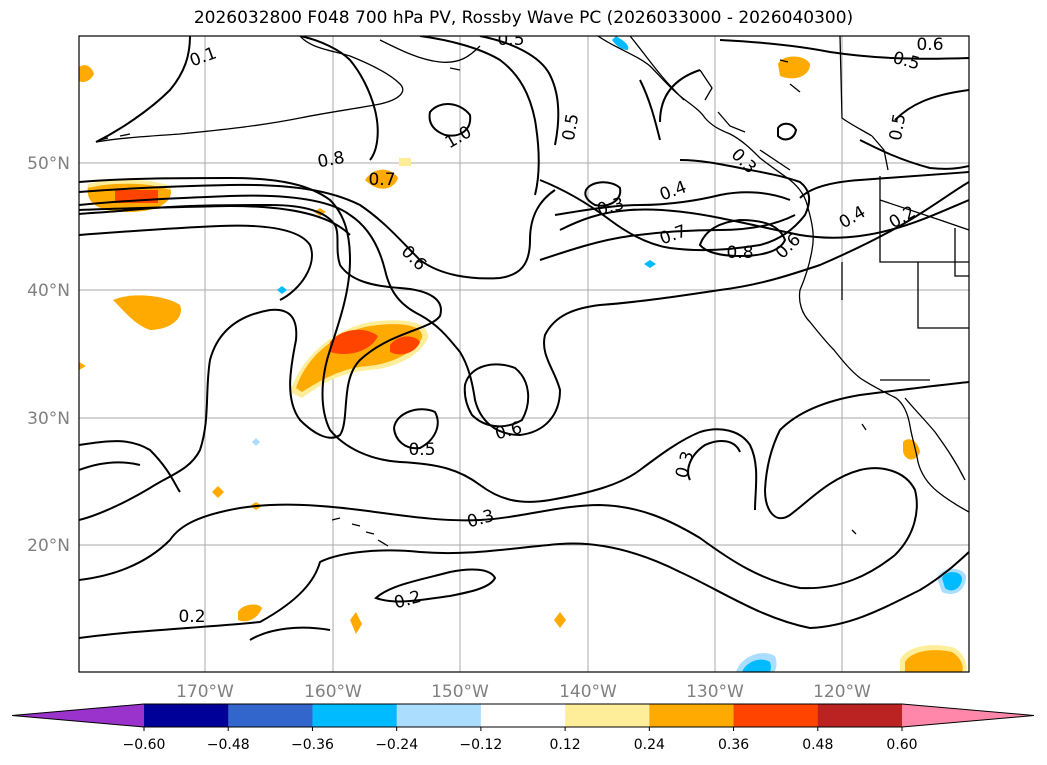 Image resolution: width=1047 pixels, height=765 pixels. What do you see at coordinates (78, 715) in the screenshot?
I see `colorbar-extend-low` at bounding box center [78, 715].